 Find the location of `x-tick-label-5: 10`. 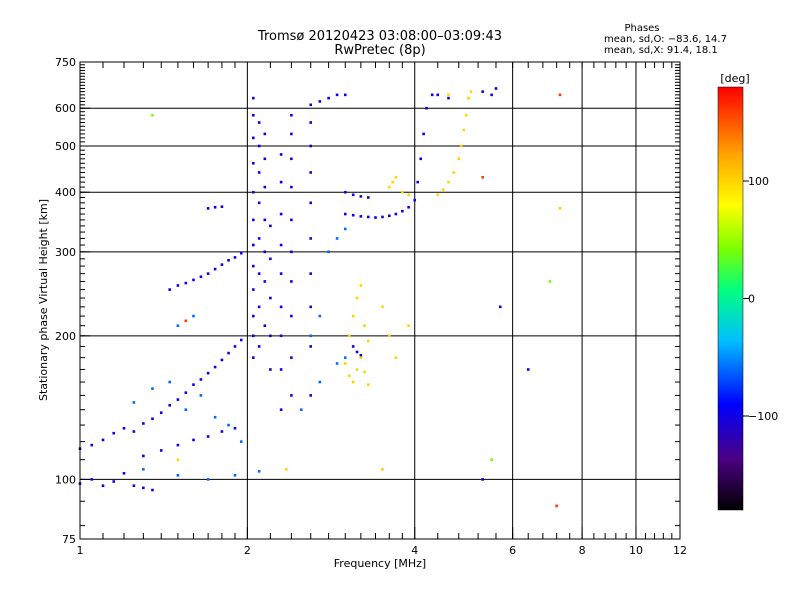

x-tick-label-5: 10 is located at coordinates (636, 550).